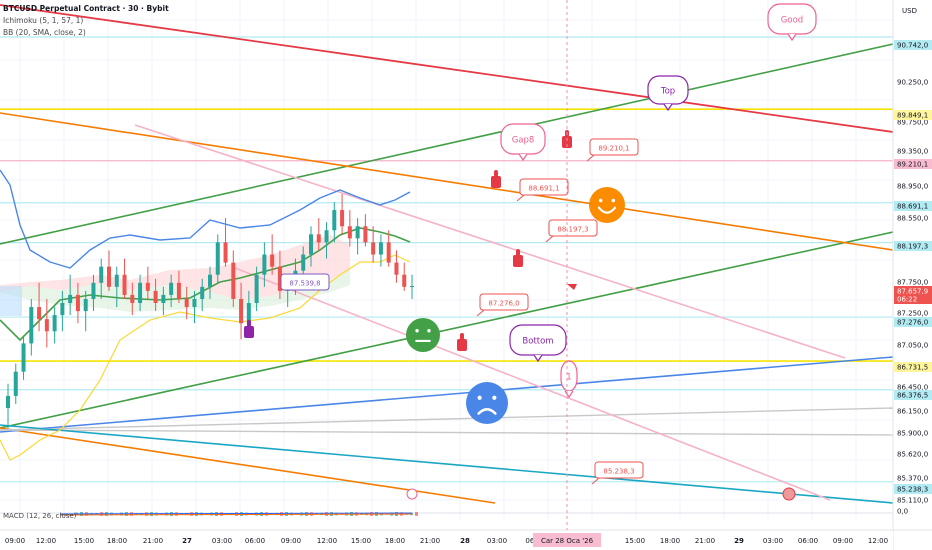 This screenshot has width=932, height=550. What do you see at coordinates (618, 472) in the screenshot?
I see `callout-text: 85.238,3` at bounding box center [618, 472].